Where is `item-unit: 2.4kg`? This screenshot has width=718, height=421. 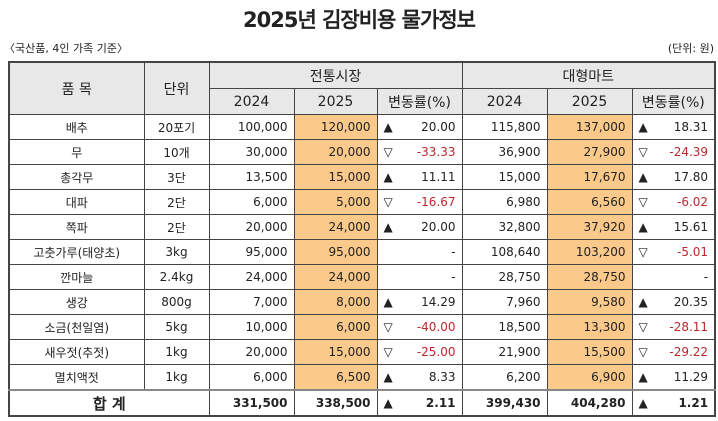 item-unit: 2.4kg is located at coordinates (176, 277).